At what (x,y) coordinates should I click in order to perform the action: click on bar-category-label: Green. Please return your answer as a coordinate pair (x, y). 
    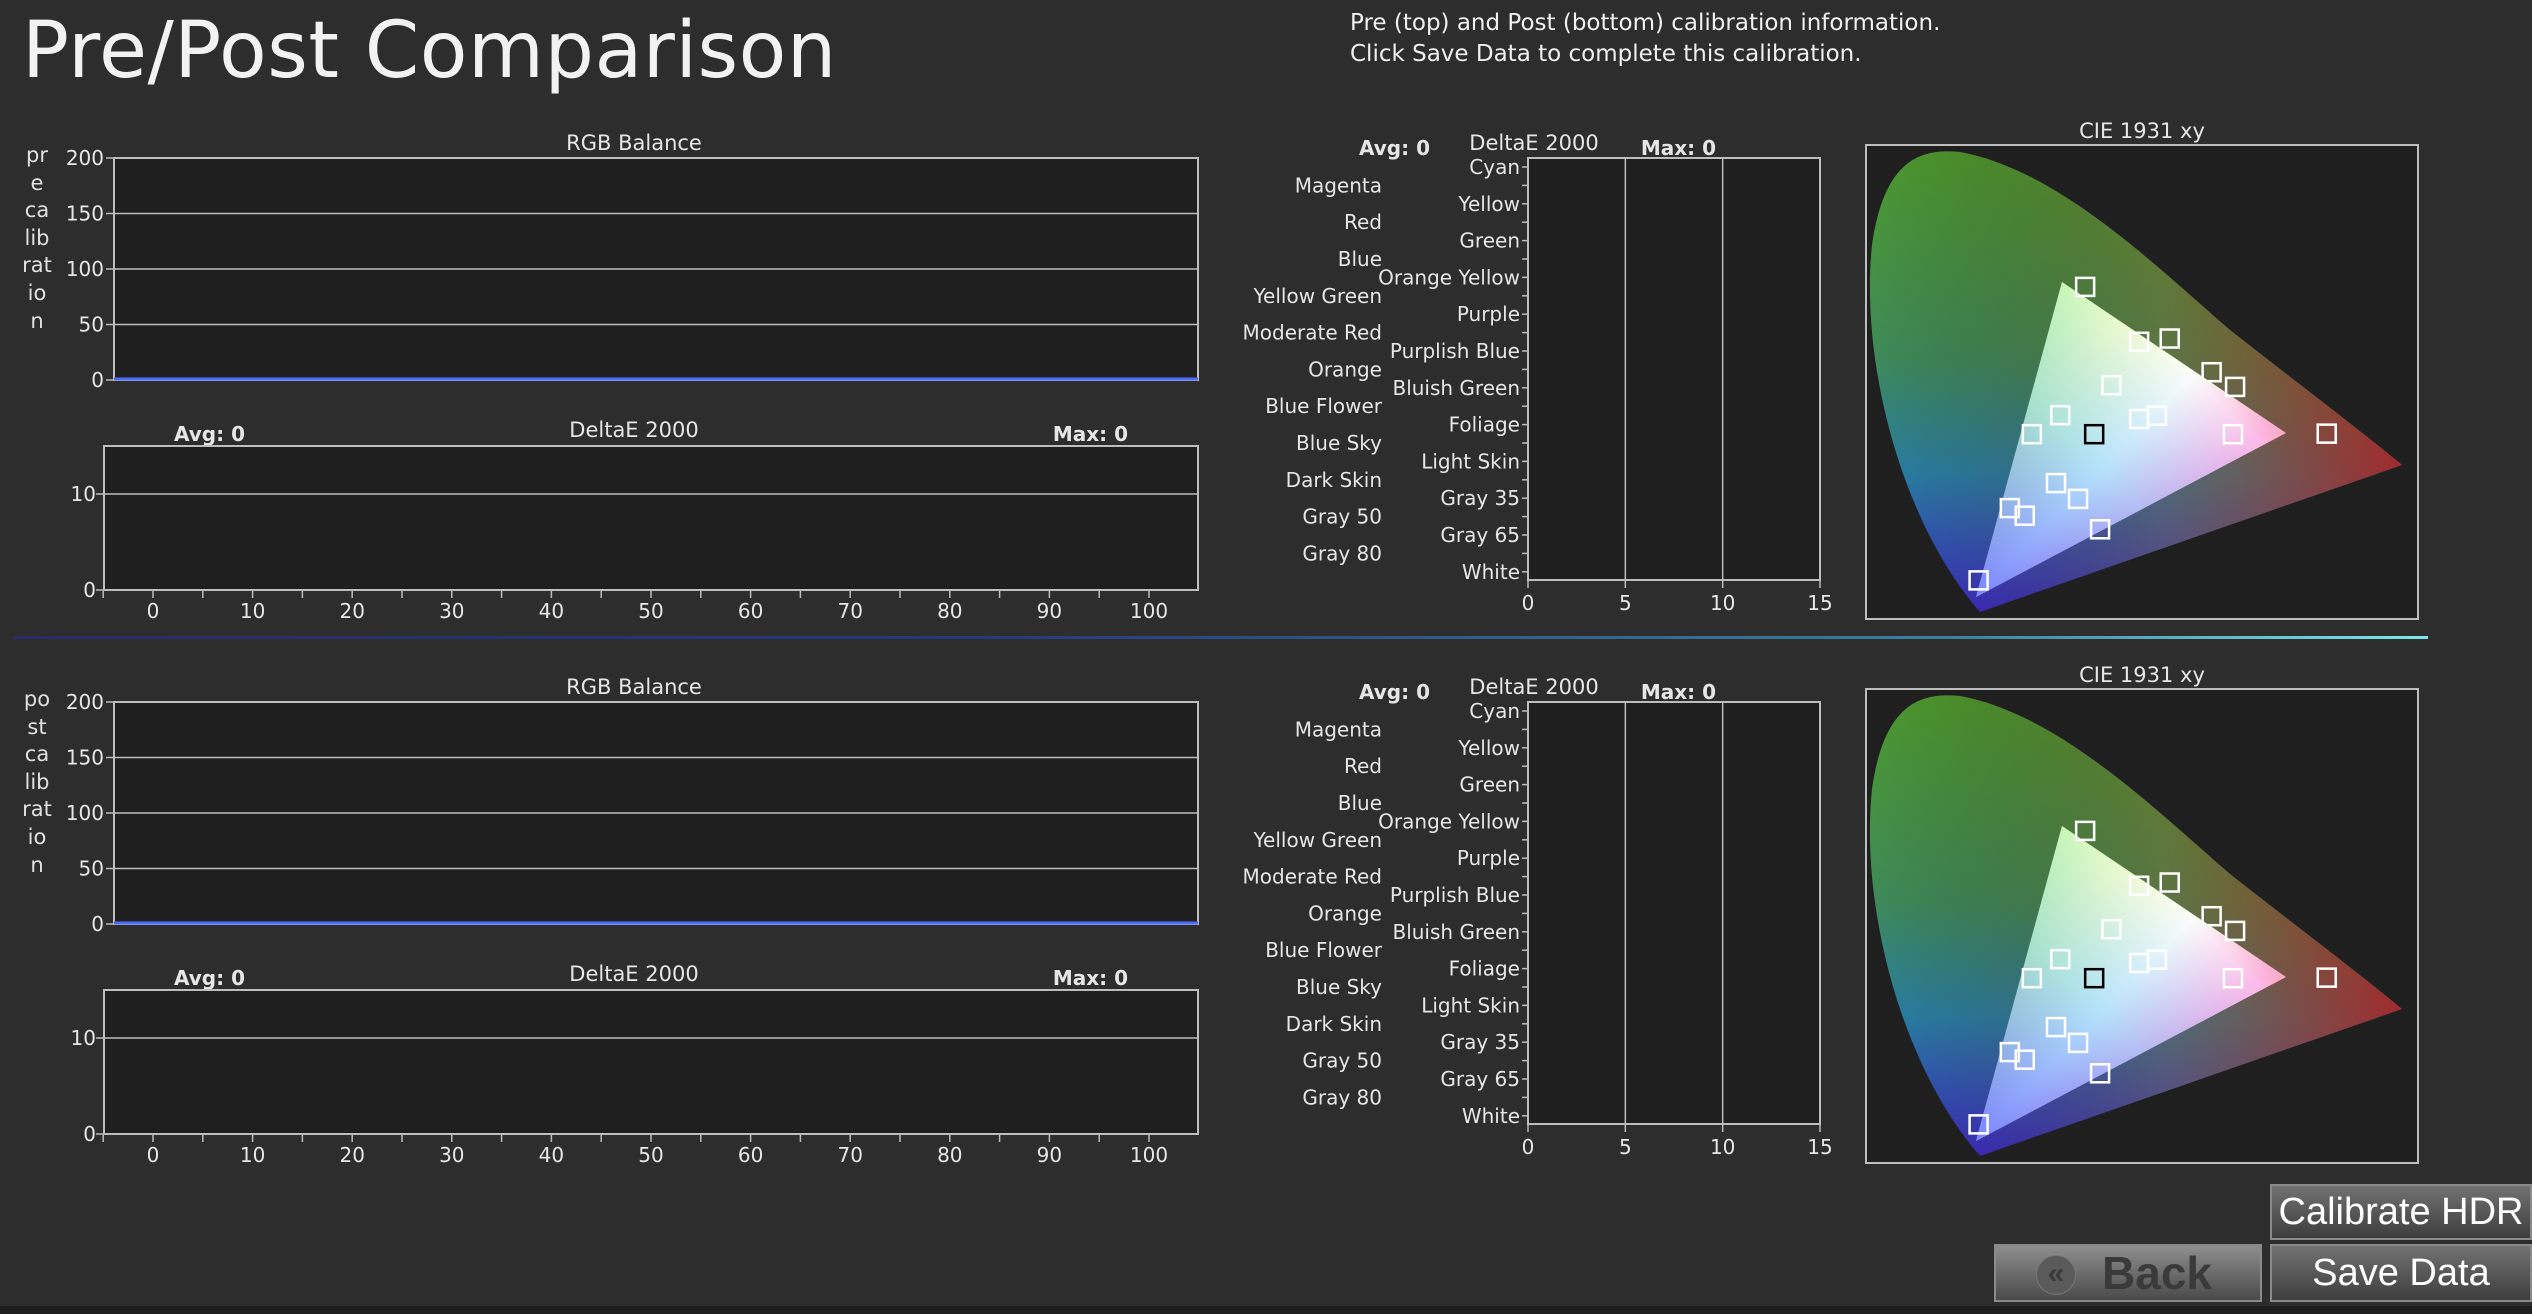
    Looking at the image, I should click on (1489, 241).